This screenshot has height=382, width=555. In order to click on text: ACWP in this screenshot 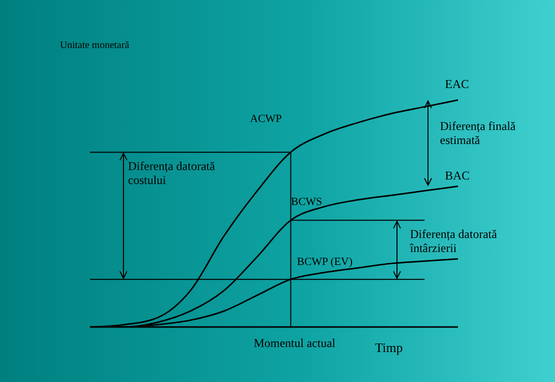, I will do `click(266, 119)`.